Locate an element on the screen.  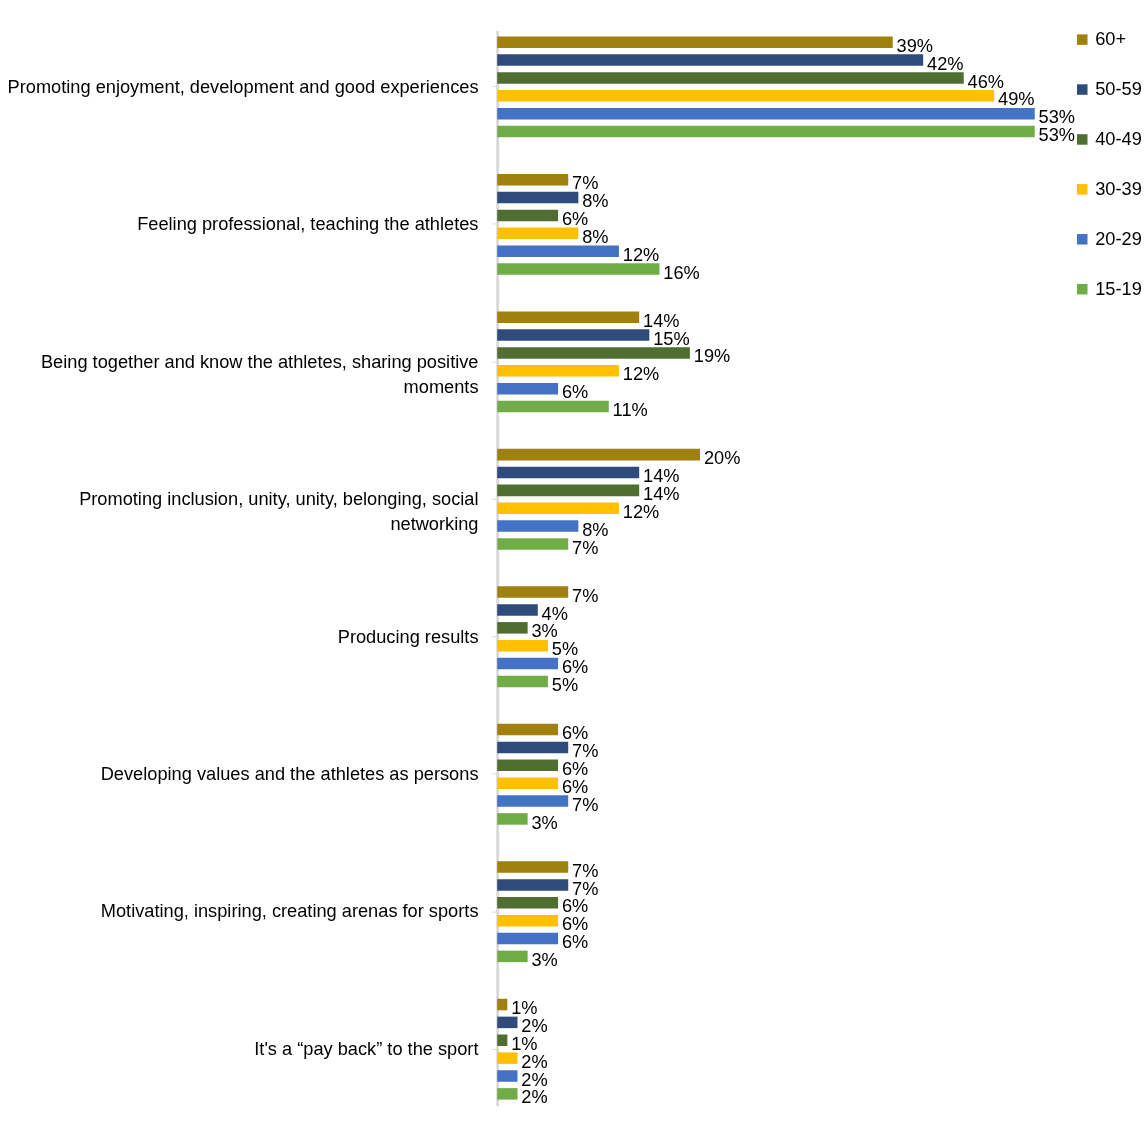
legend-label: 50-59 is located at coordinates (1118, 89).